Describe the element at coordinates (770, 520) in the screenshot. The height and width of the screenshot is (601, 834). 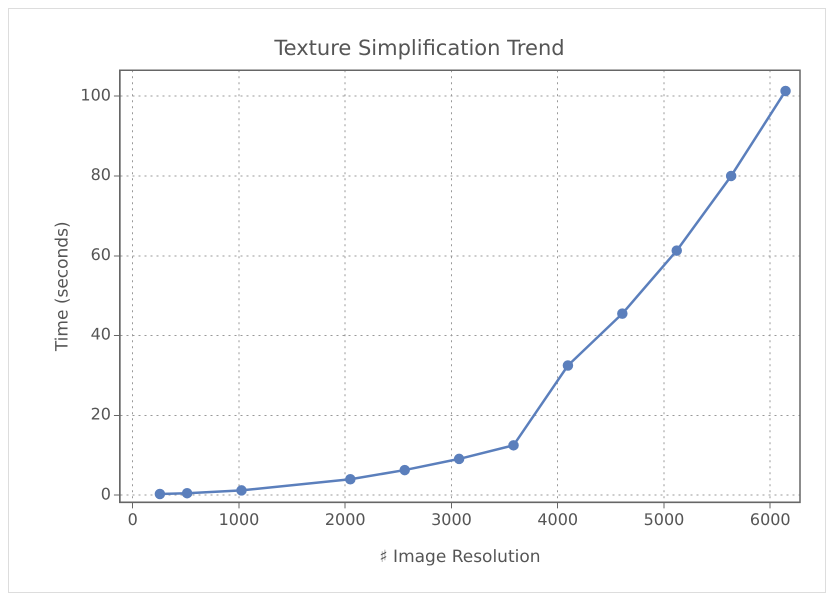
I see `x-tick-label: 6000` at that location.